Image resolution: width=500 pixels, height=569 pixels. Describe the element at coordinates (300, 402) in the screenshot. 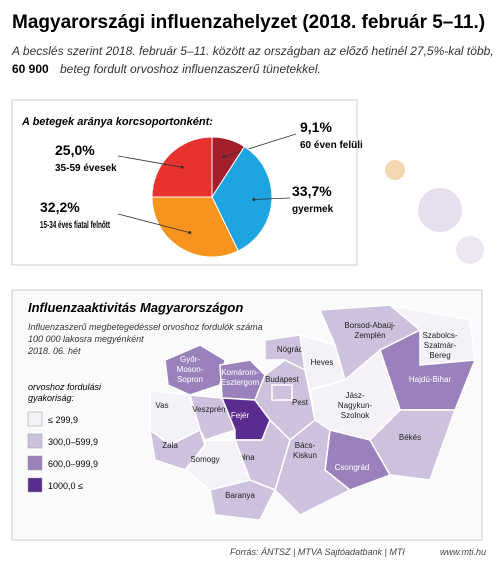

I see `county-label: Pest` at that location.